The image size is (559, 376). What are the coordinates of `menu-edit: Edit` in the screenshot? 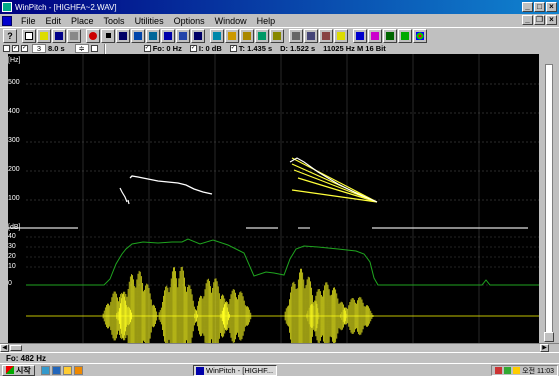 It's located at (53, 20).